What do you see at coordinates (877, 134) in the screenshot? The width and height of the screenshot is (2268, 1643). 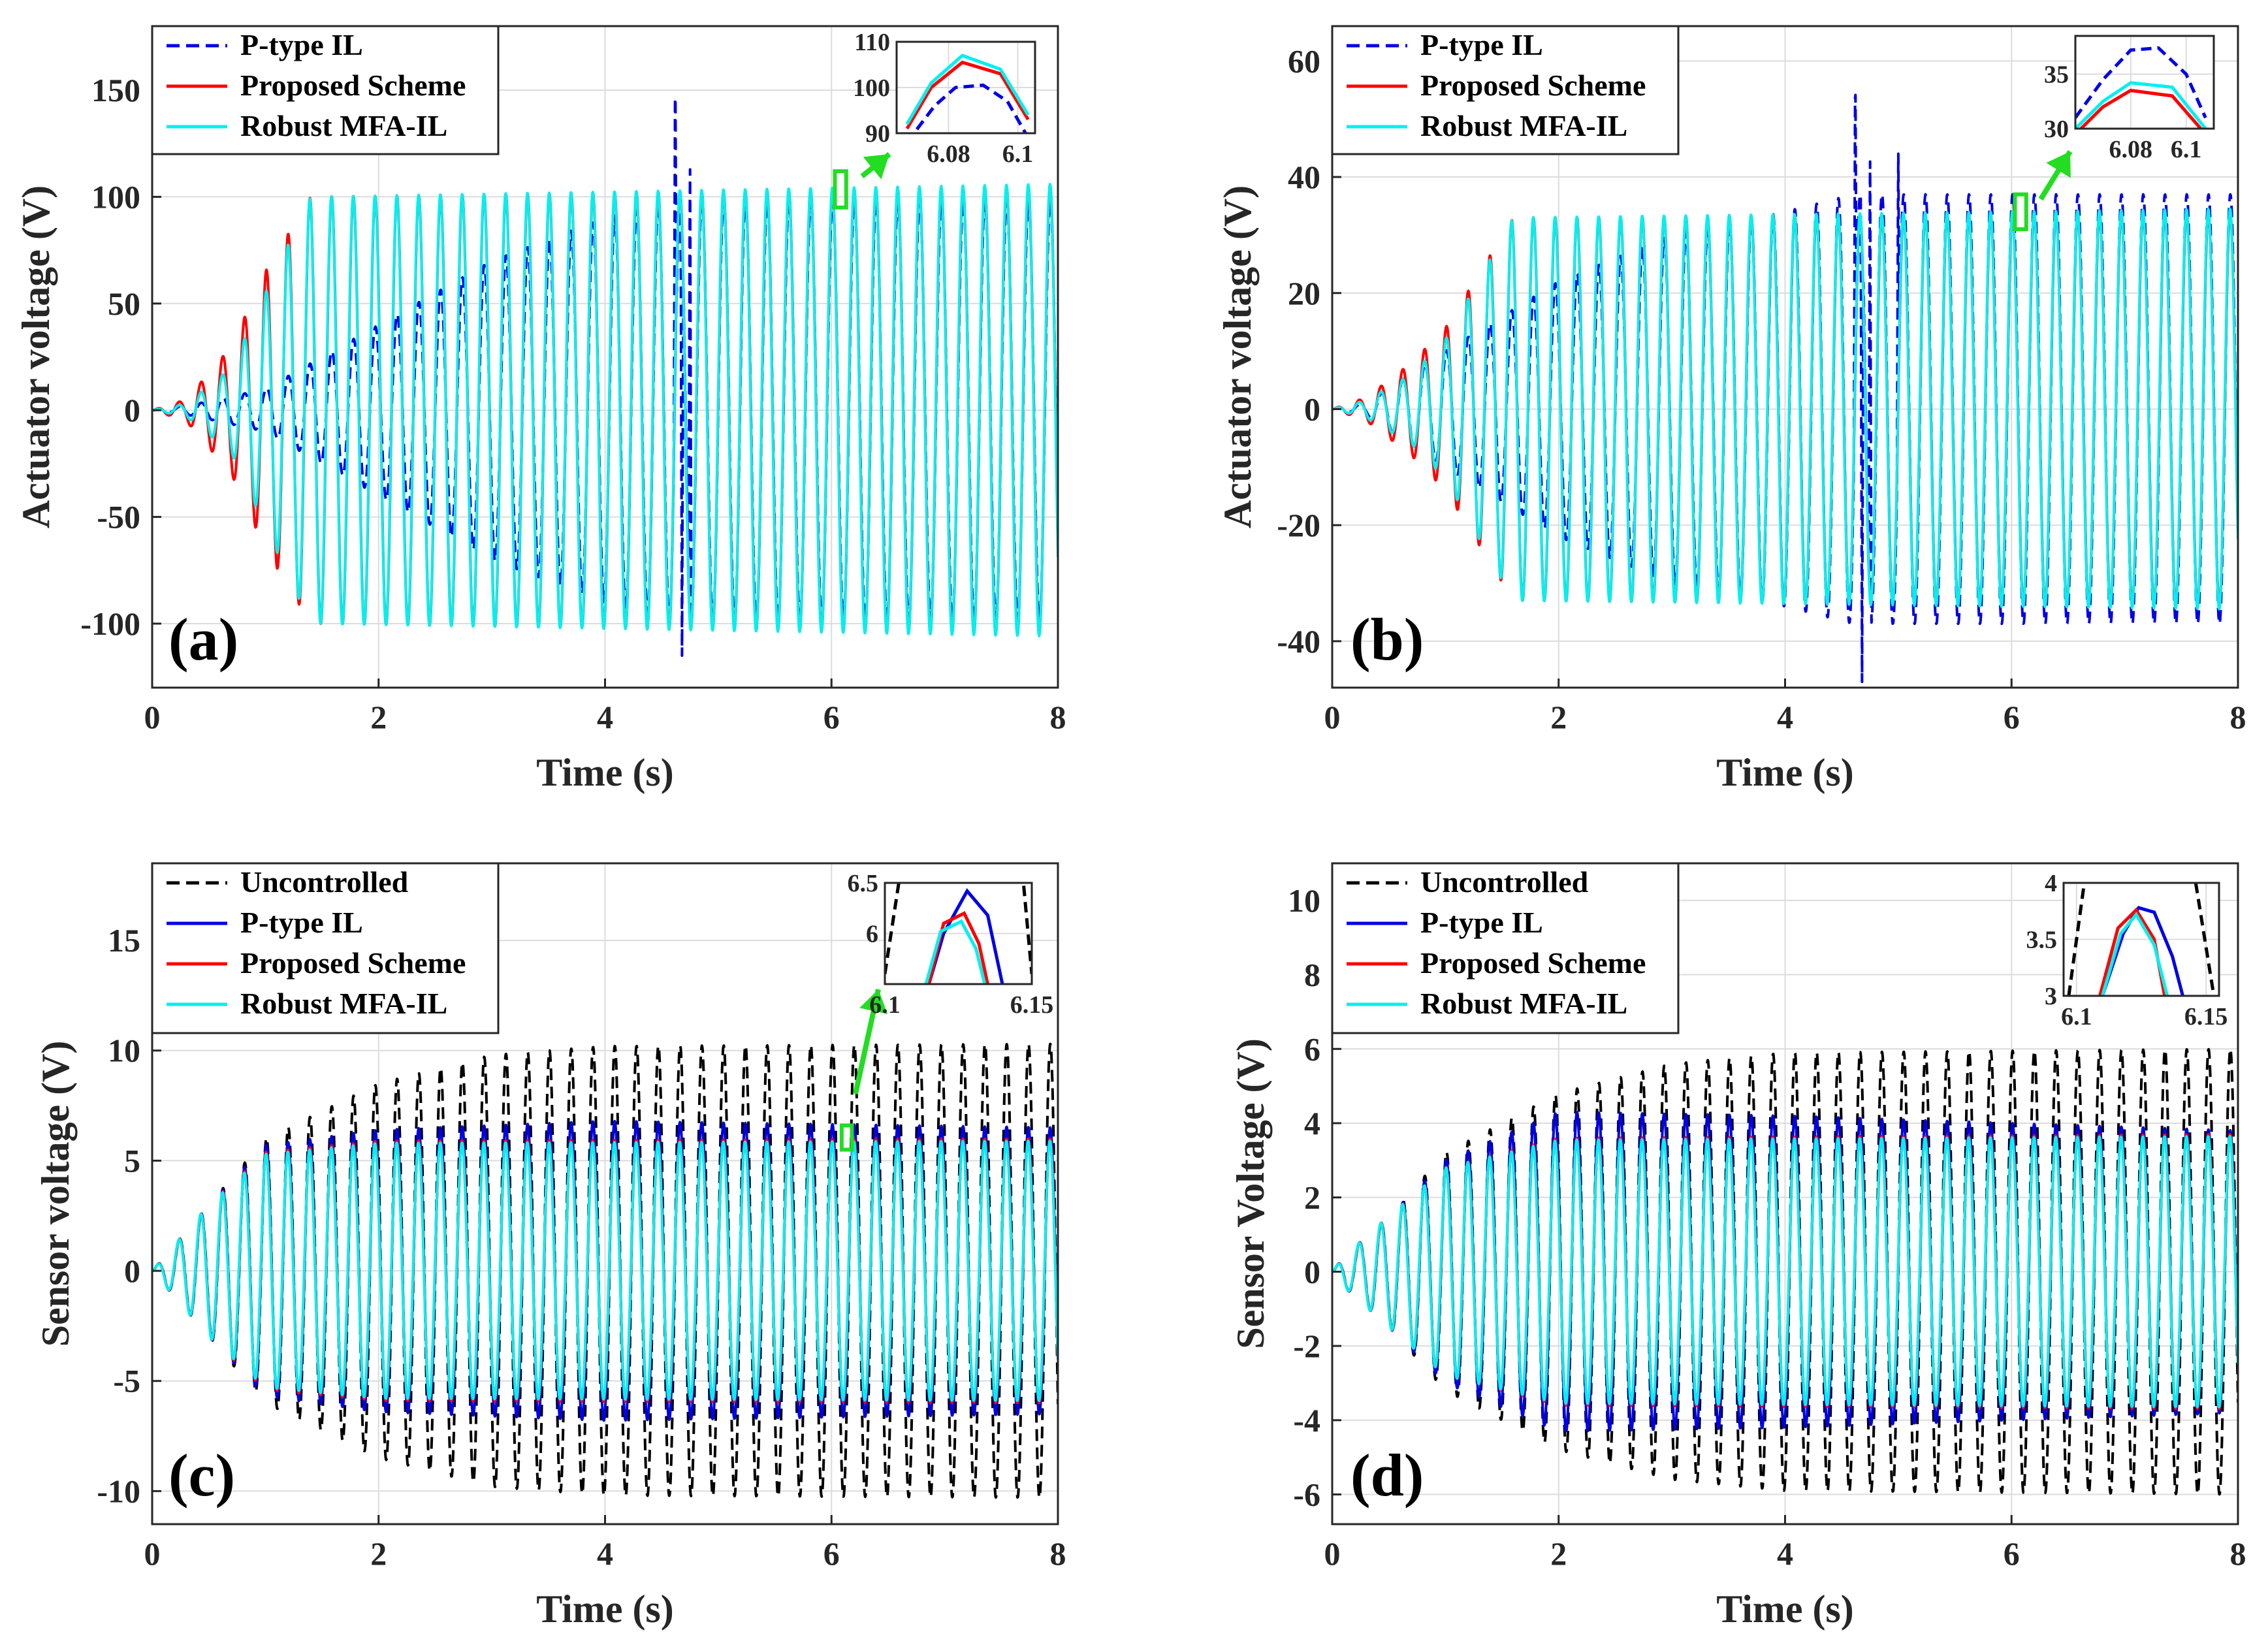 I see `inset-y-tick-label: 90` at bounding box center [877, 134].